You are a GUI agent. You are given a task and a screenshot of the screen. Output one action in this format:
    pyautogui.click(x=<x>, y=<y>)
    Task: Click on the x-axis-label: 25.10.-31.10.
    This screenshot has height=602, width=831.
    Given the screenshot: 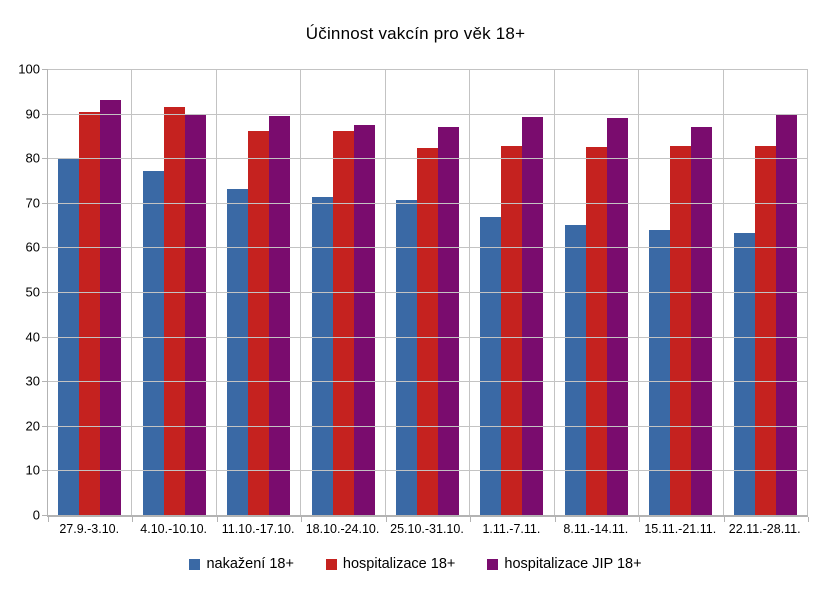 What is the action you would take?
    pyautogui.click(x=427, y=529)
    